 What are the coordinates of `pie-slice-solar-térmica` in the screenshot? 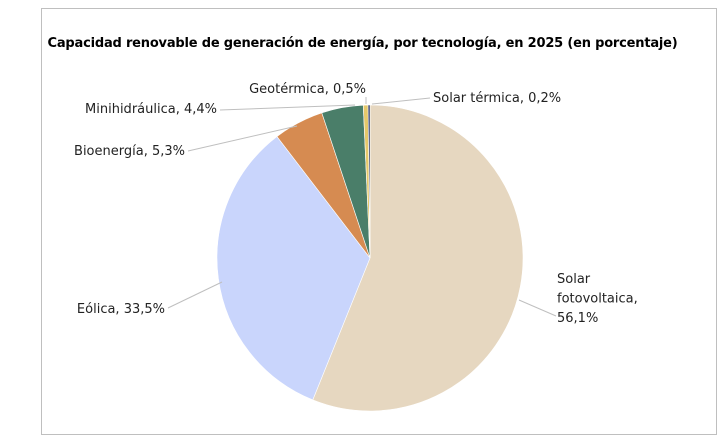 It's located at (369, 181).